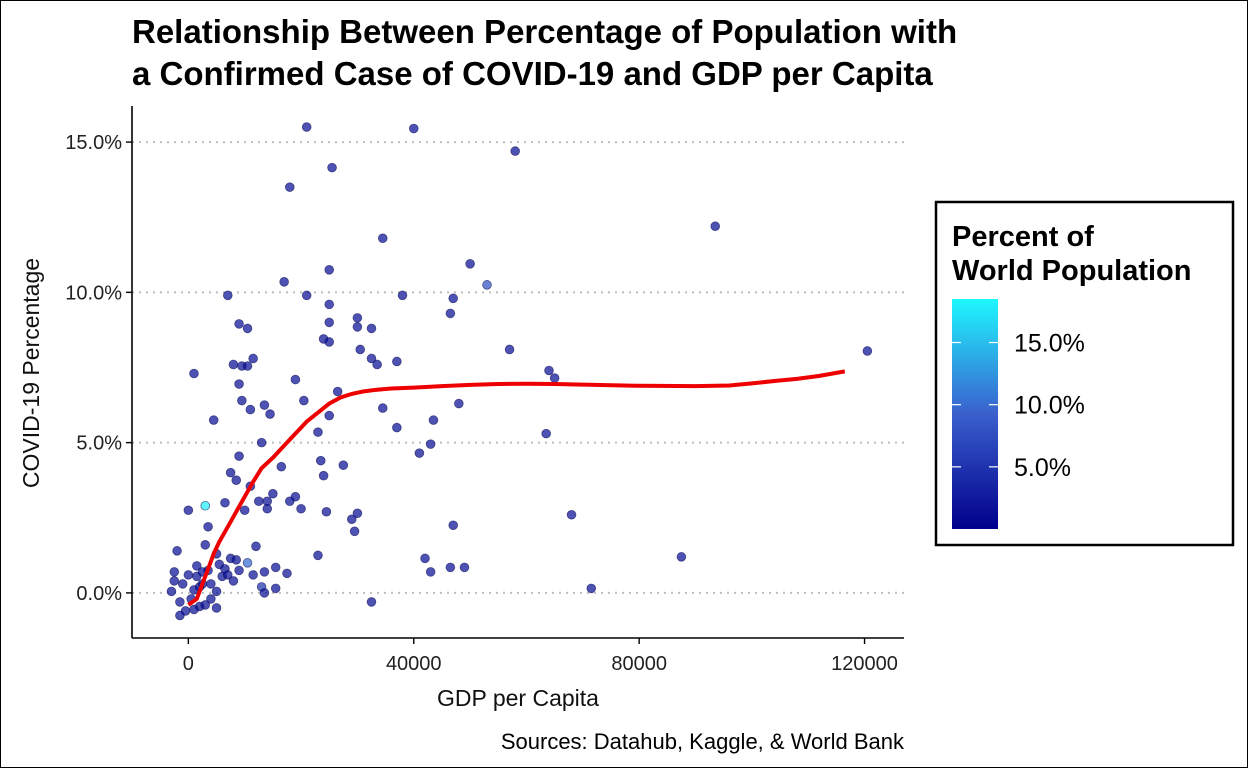  What do you see at coordinates (1018, 406) in the screenshot?
I see `legend-ticks: 5.0% 10.0% 15.0%` at bounding box center [1018, 406].